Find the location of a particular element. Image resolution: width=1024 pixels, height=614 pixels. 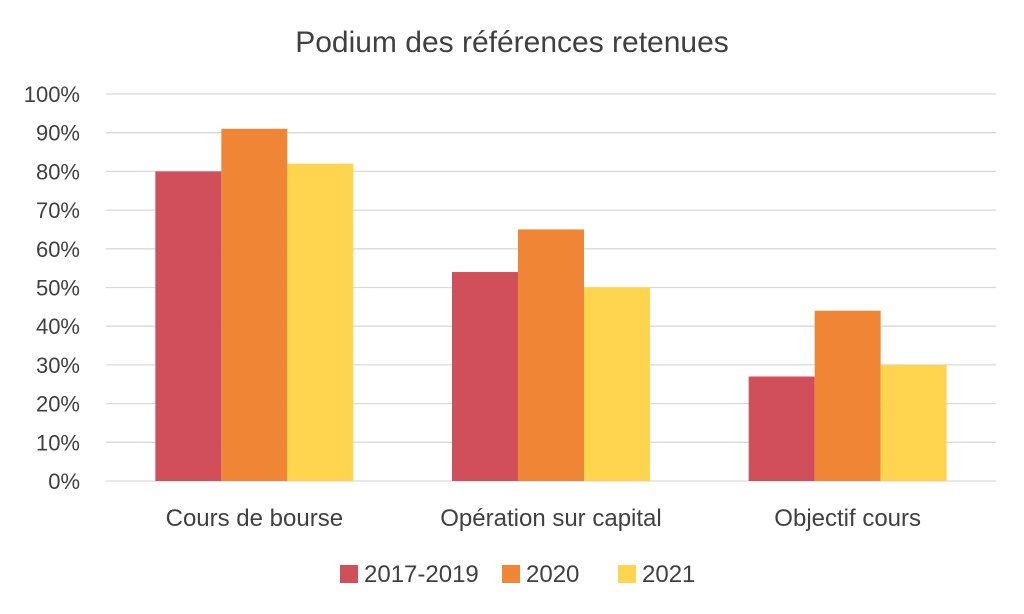

y-tick-label: 90% is located at coordinates (58, 133).